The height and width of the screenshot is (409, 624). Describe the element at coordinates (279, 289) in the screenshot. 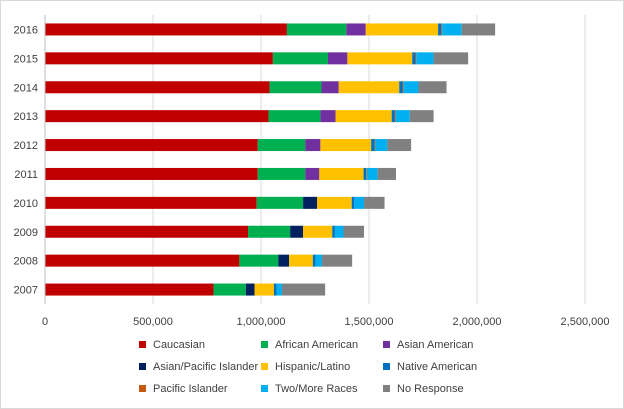

I see `bar-segment-2007-two-more-races` at that location.